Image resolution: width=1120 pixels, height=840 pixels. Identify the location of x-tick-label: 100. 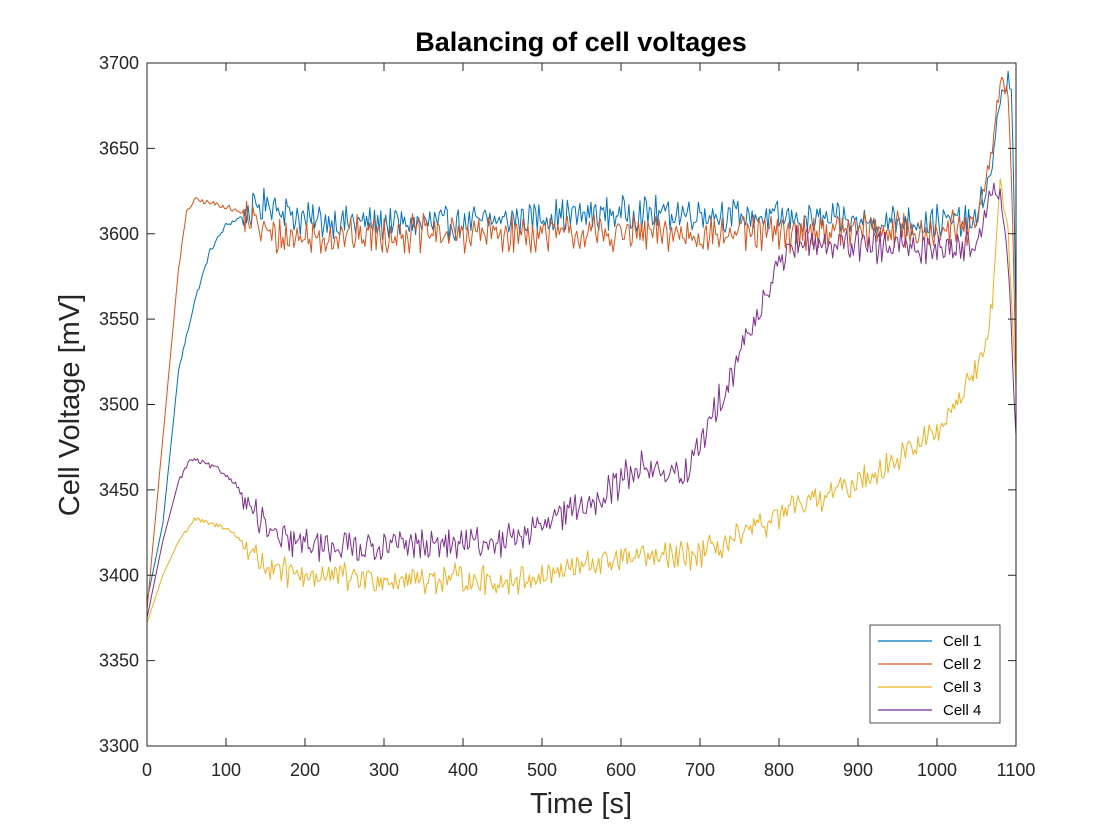
(226, 770).